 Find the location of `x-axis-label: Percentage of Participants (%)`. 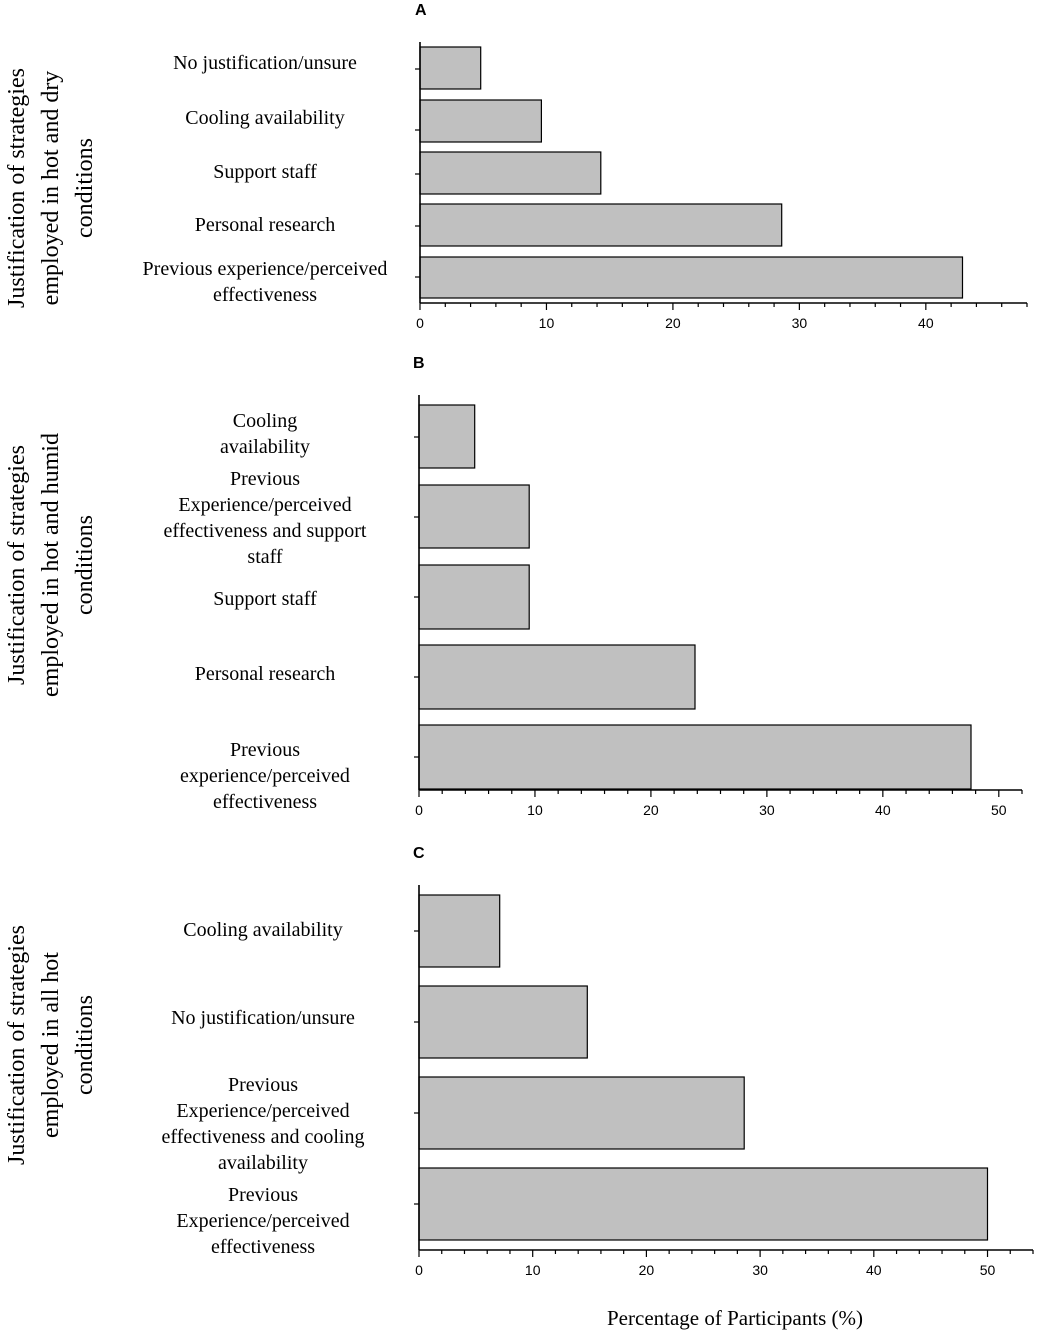

x-axis-label: Percentage of Participants (%) is located at coordinates (735, 1318).